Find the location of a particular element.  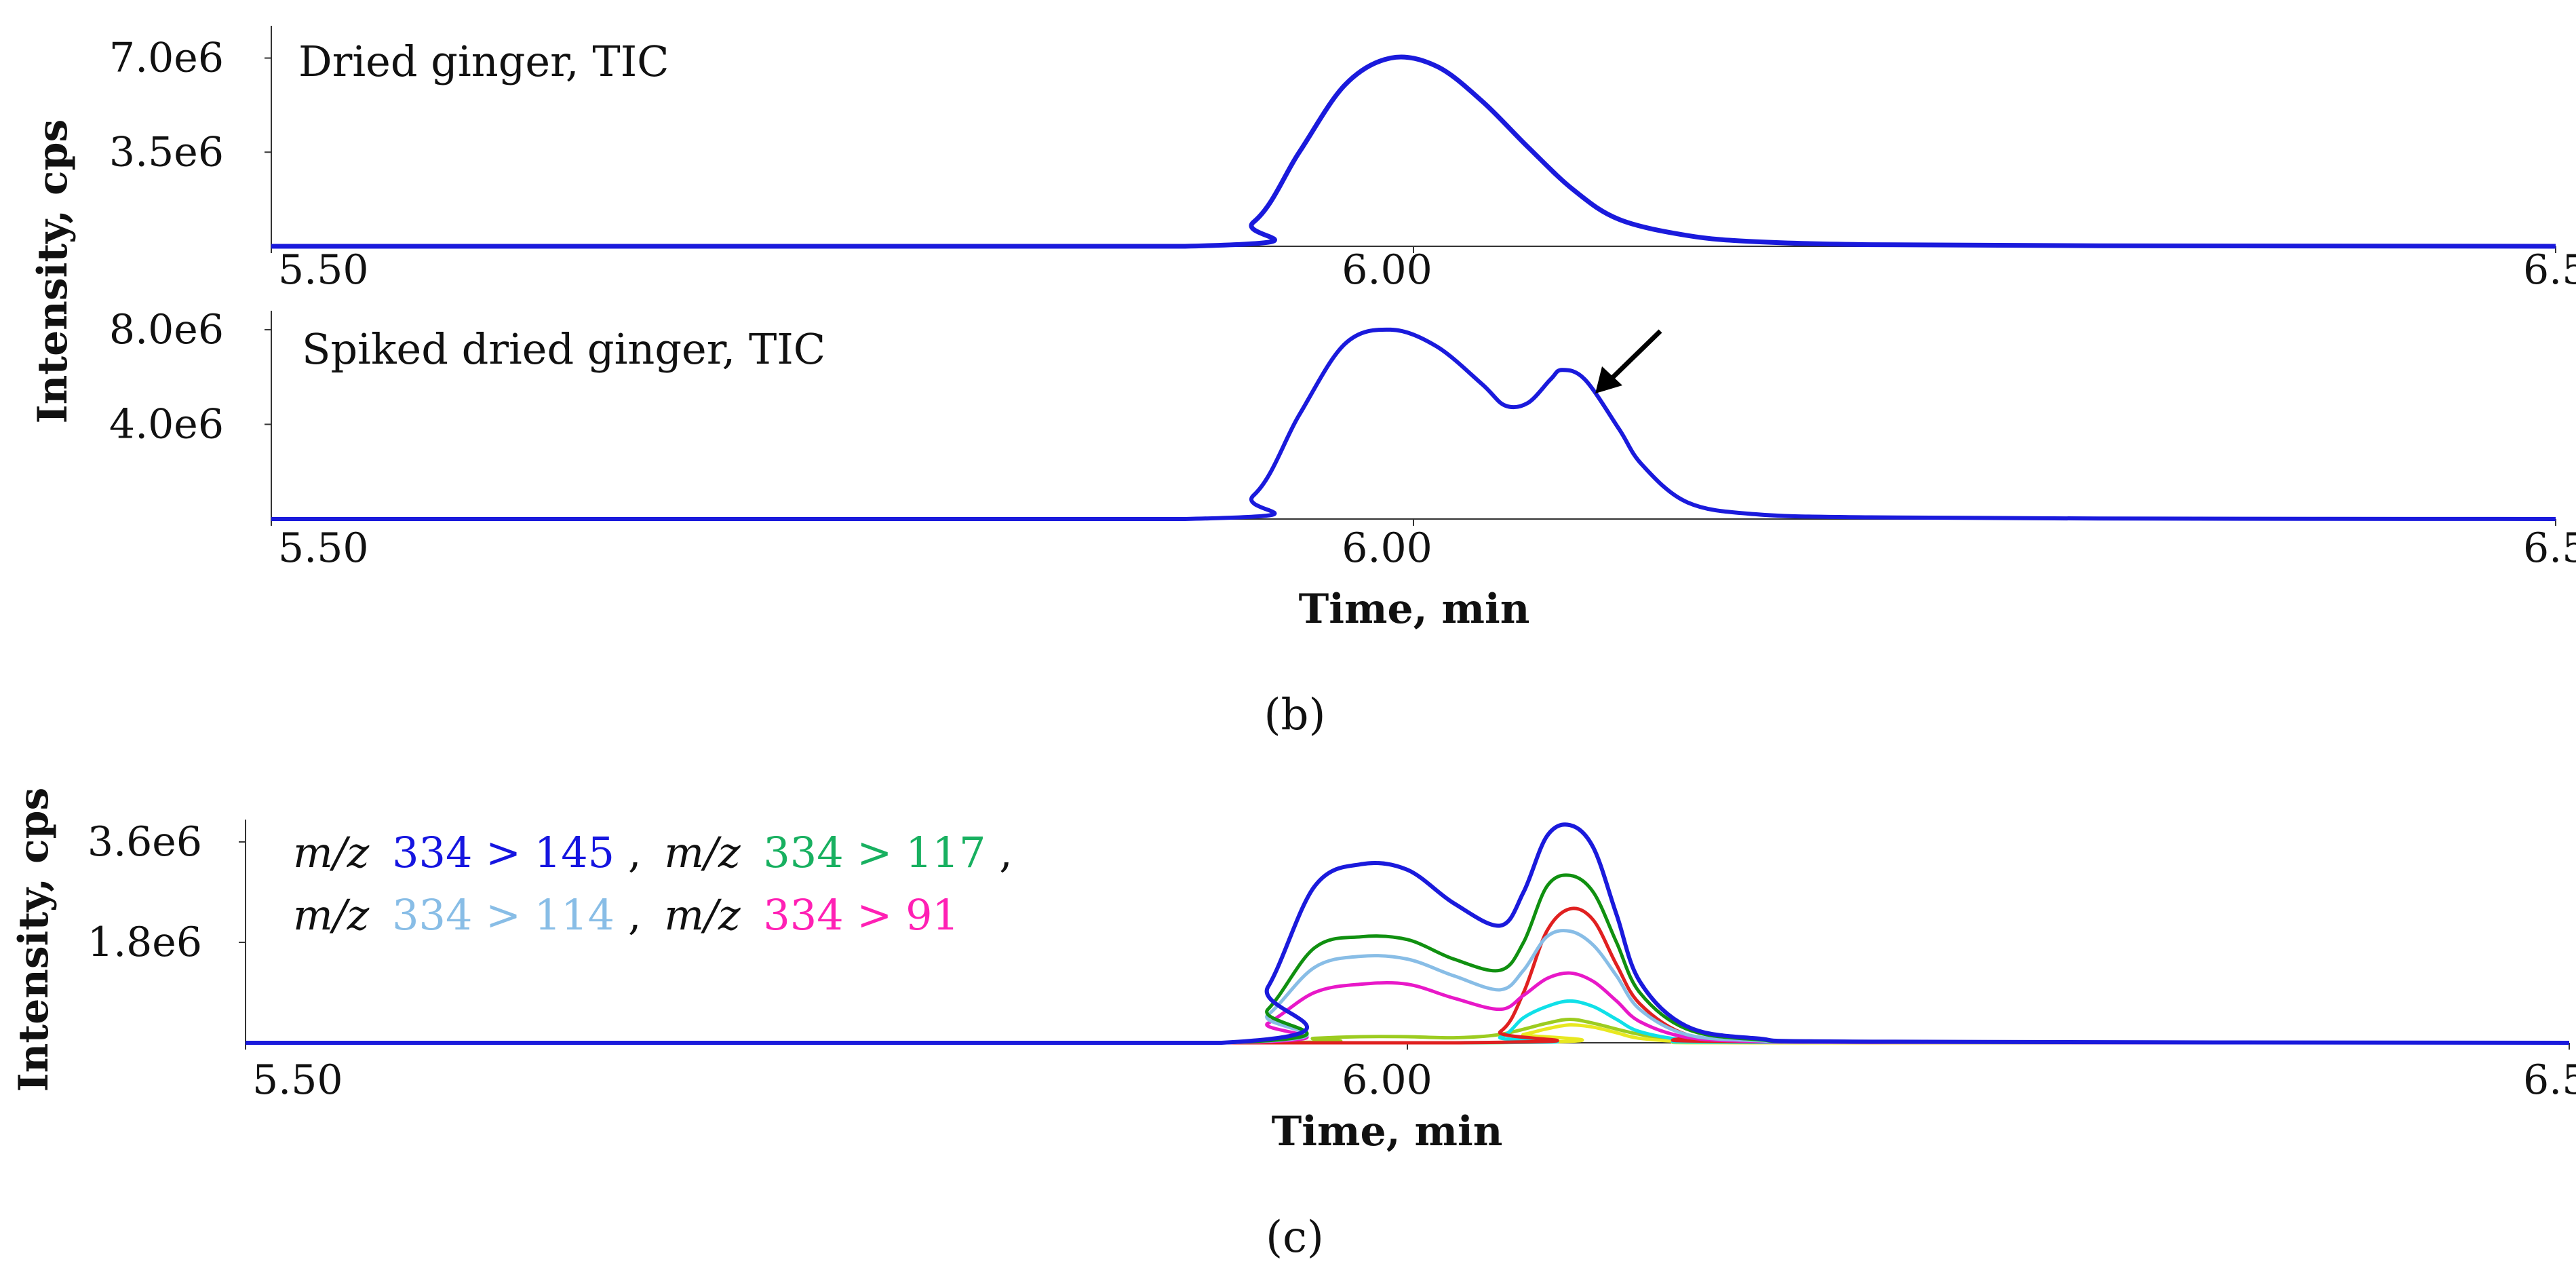

legend-91: 334 > 91 is located at coordinates (861, 915).